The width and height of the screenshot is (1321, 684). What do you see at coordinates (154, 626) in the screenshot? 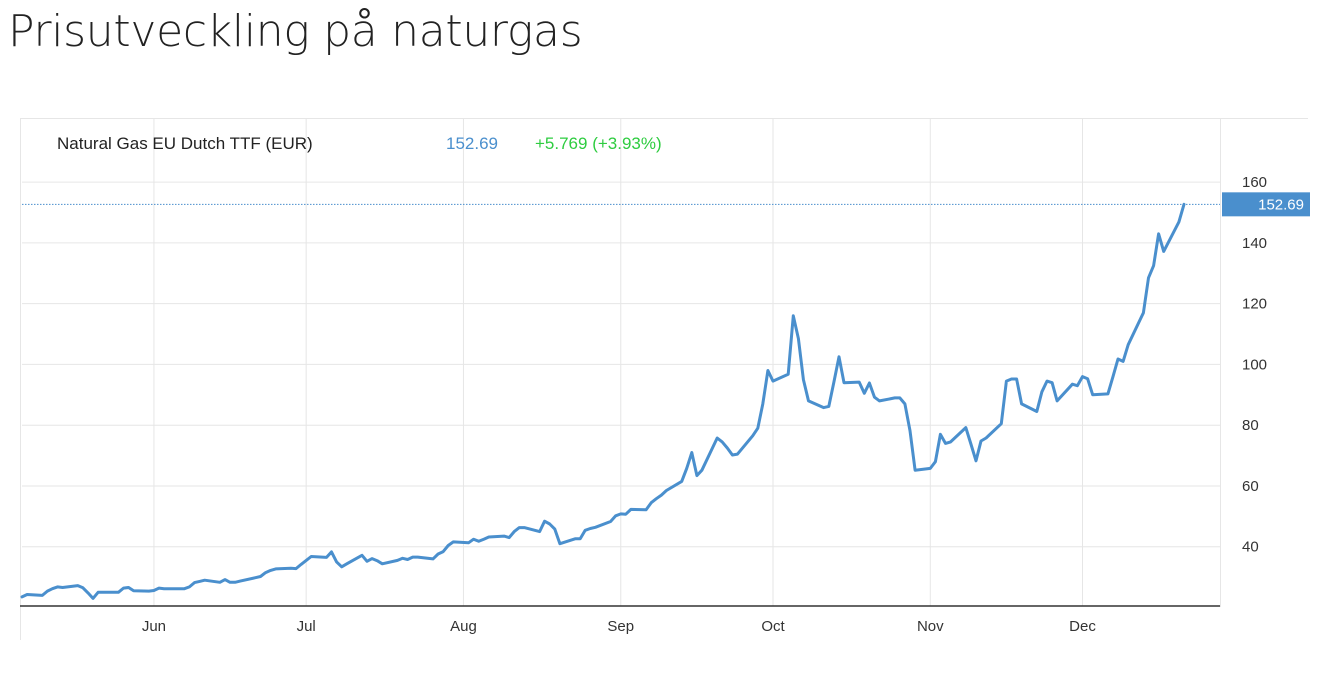
I see `x-tick-label: Jun` at bounding box center [154, 626].